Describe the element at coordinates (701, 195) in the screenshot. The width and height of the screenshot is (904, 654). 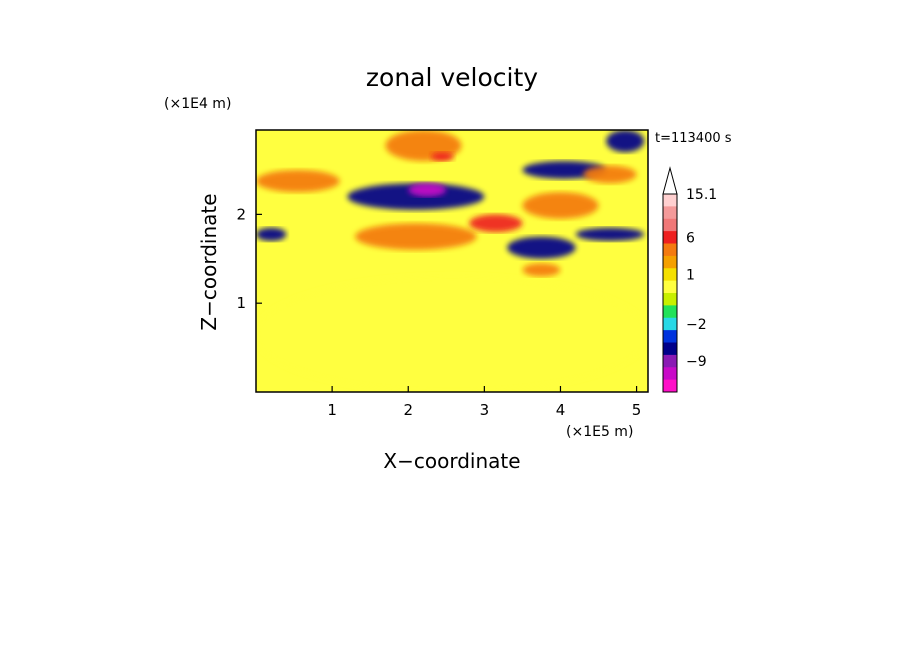
I see `colorbar-label: 15.1` at that location.